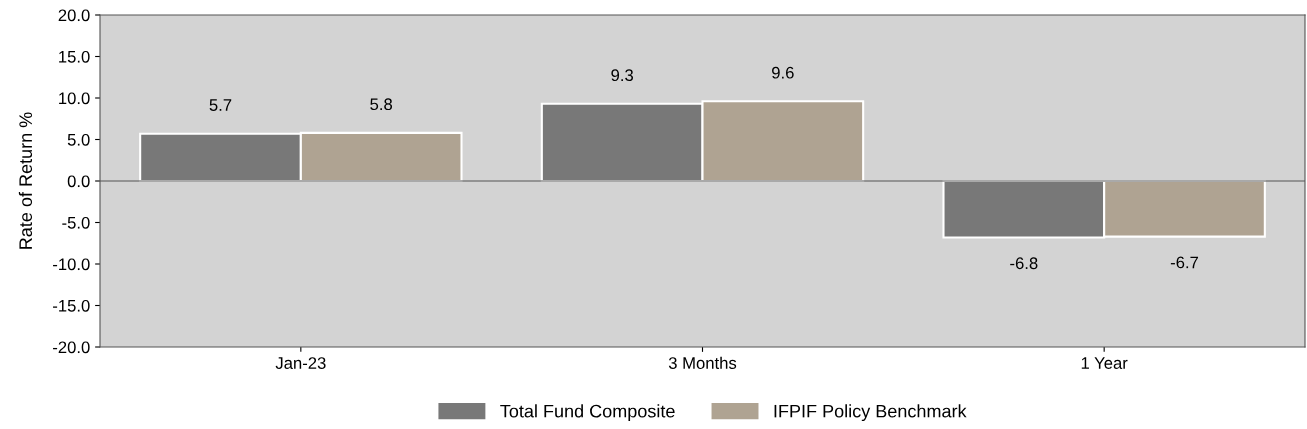 The width and height of the screenshot is (1307, 429). What do you see at coordinates (74, 56) in the screenshot?
I see `y-tick-label: 15.0` at bounding box center [74, 56].